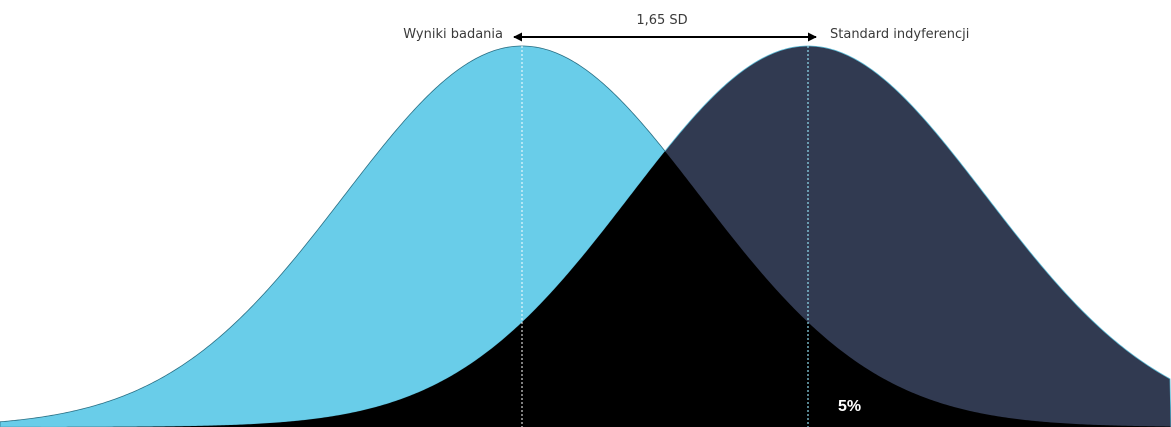 This screenshot has height=427, width=1171. Describe the element at coordinates (661, 20) in the screenshot. I see `distance-label: 1,65 SD` at that location.